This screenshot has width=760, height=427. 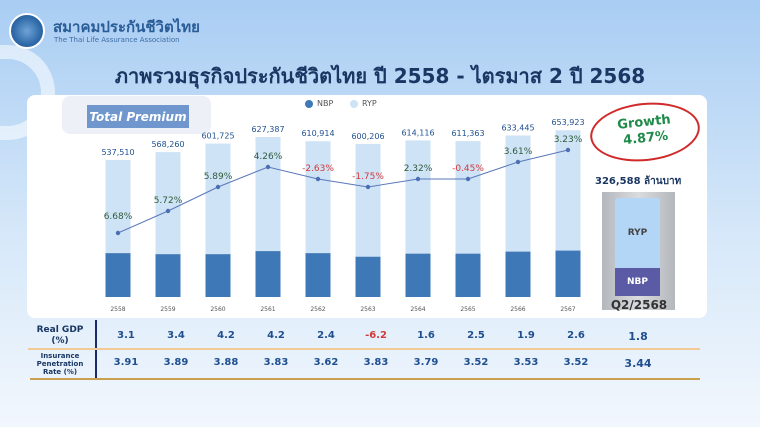 What do you see at coordinates (369, 103) in the screenshot?
I see `legend-ryp-label: RYP` at bounding box center [369, 103].